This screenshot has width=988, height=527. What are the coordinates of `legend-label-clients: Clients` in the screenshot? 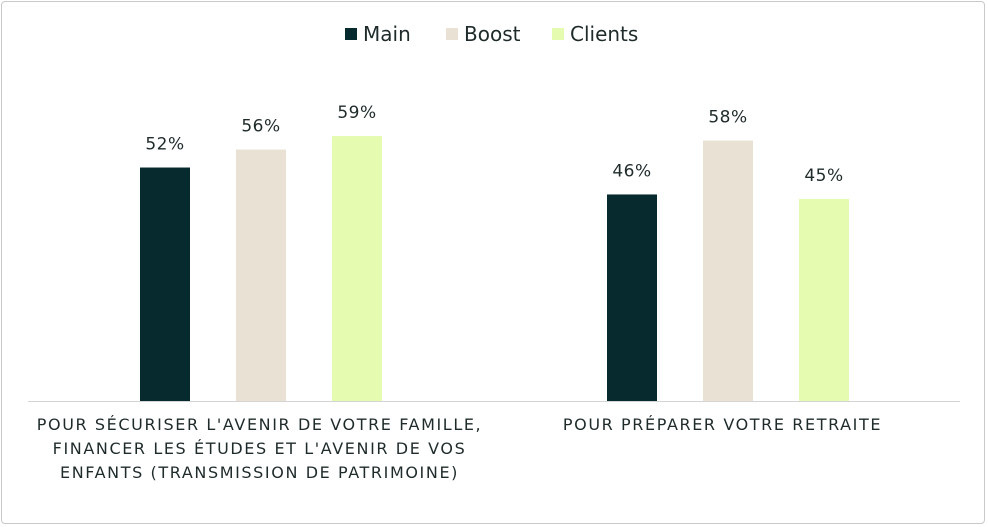 It's located at (604, 34).